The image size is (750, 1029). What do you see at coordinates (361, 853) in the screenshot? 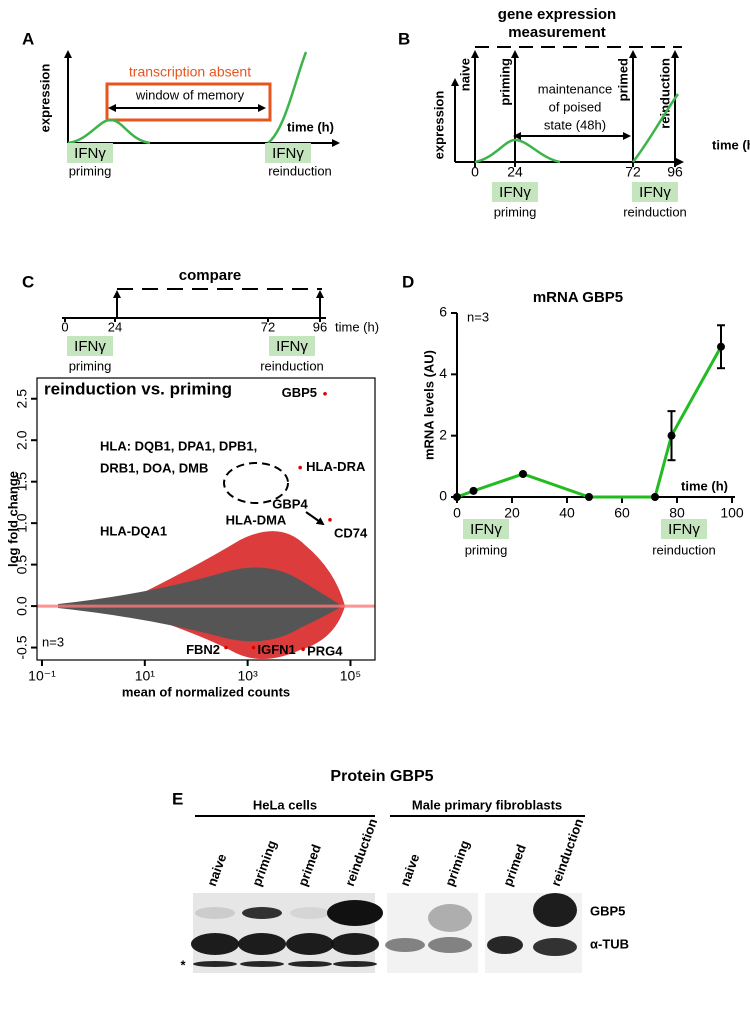
I see `lane-label: reinduction` at bounding box center [361, 853].